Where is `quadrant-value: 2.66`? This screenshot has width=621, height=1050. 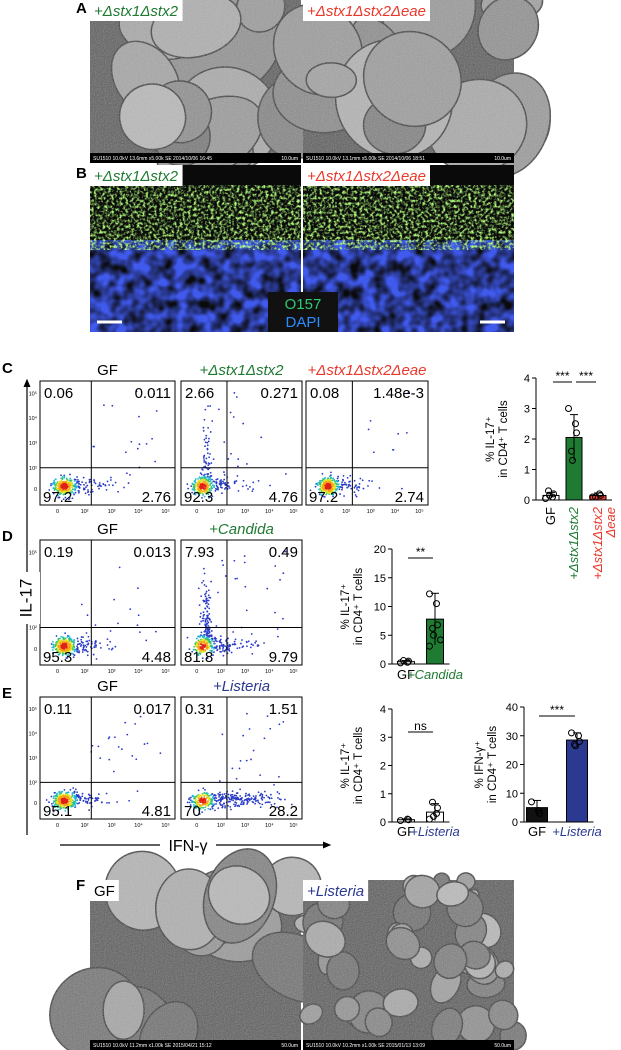 quadrant-value: 2.66 is located at coordinates (199, 393).